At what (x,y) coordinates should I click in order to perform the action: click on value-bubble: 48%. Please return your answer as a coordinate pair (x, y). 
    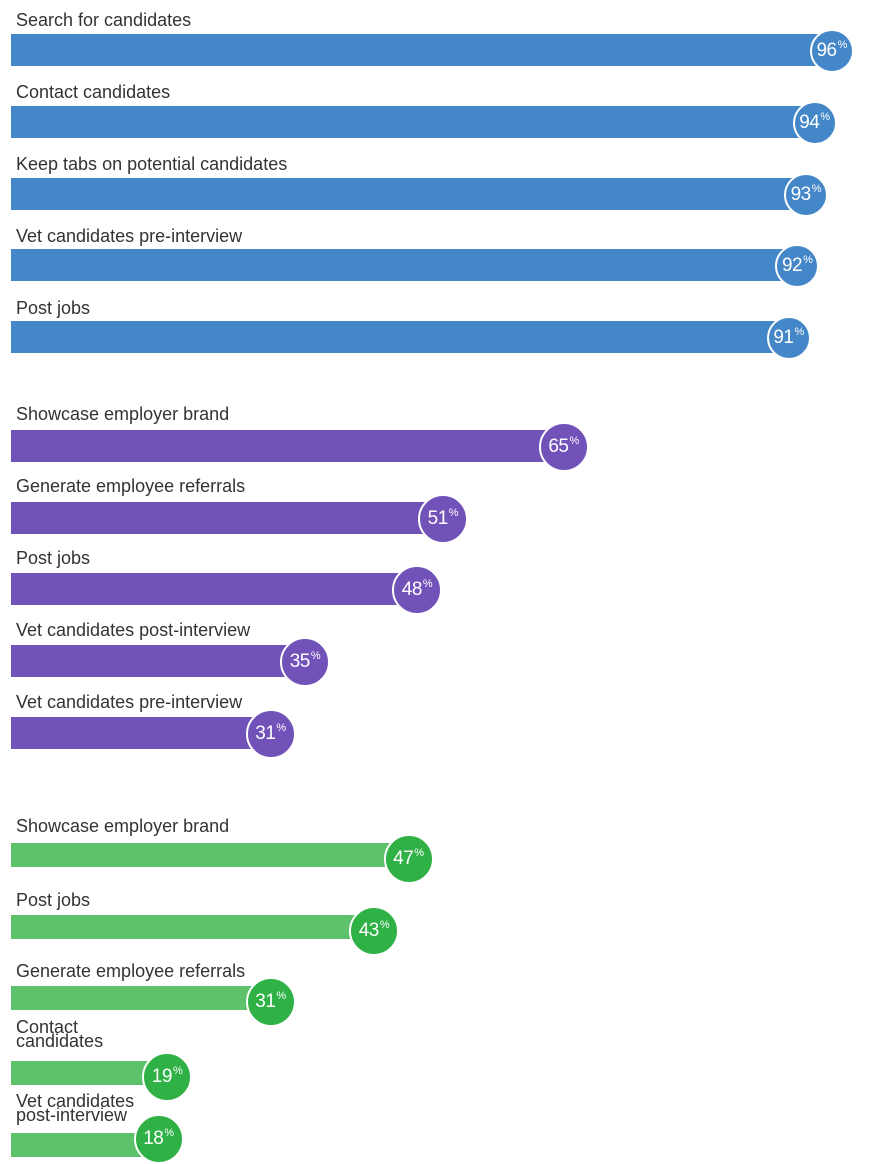
    Looking at the image, I should click on (417, 590).